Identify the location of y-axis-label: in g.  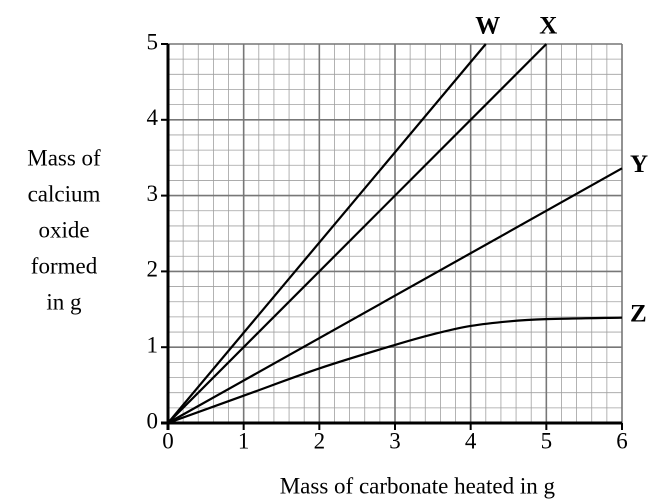
(64, 301).